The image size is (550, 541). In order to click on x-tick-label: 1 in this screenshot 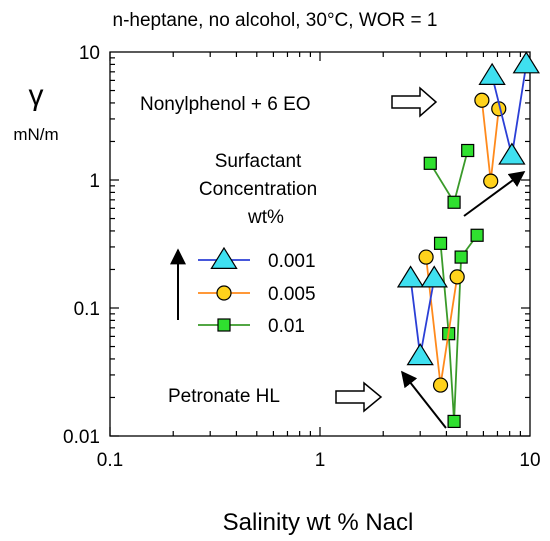, I will do `click(320, 460)`.